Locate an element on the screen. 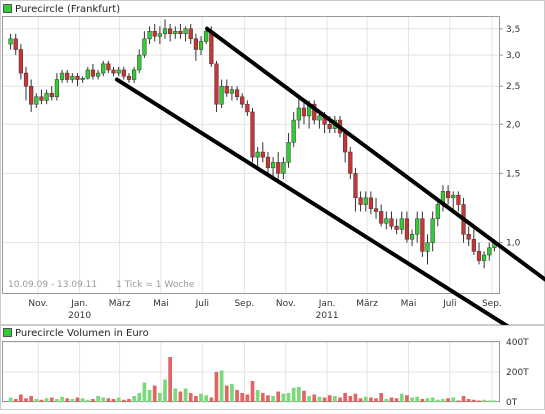  volume-legend-label: Purecircle Volumen in Euro is located at coordinates (82, 333).